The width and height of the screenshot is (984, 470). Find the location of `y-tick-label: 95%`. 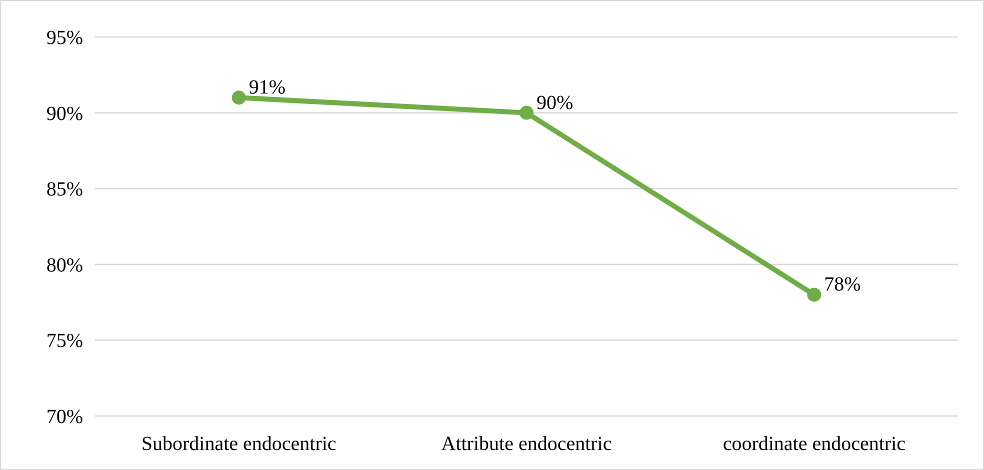

y-tick-label: 95% is located at coordinates (64, 38).